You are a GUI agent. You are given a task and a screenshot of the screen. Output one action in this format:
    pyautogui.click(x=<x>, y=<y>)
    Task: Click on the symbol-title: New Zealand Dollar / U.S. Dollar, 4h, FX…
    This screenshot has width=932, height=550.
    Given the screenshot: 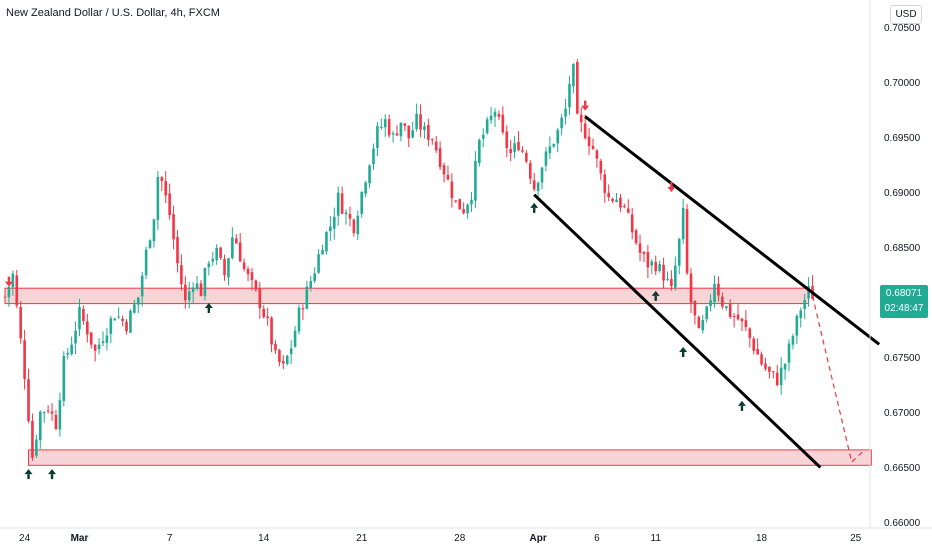 What is the action you would take?
    pyautogui.click(x=113, y=13)
    